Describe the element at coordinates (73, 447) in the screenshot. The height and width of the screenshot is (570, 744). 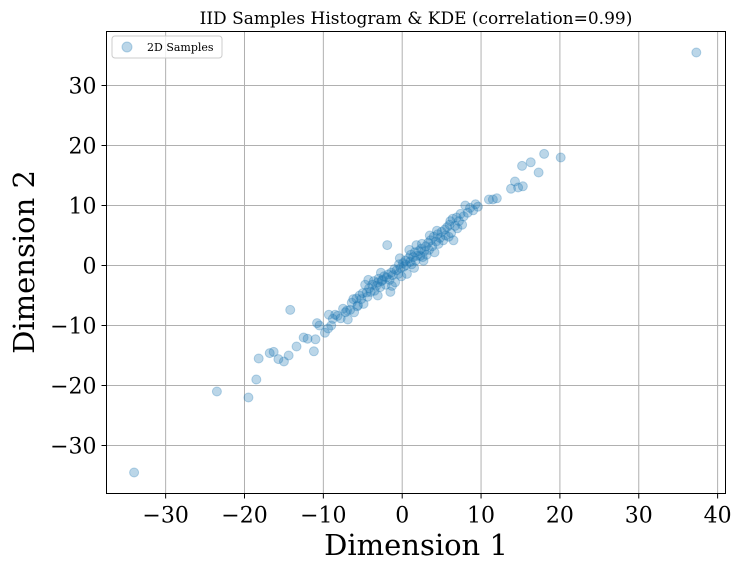
I see `y-tick-label: −30` at that location.